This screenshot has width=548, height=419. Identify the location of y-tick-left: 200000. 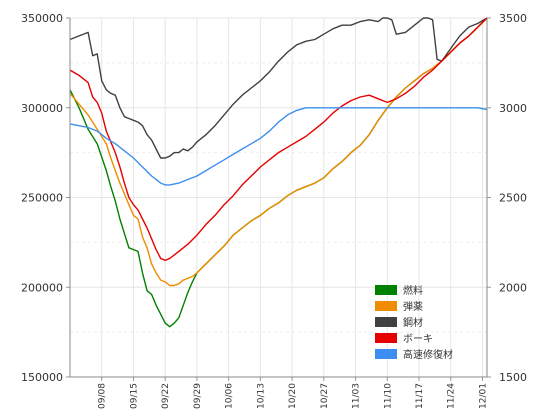
(42, 287).